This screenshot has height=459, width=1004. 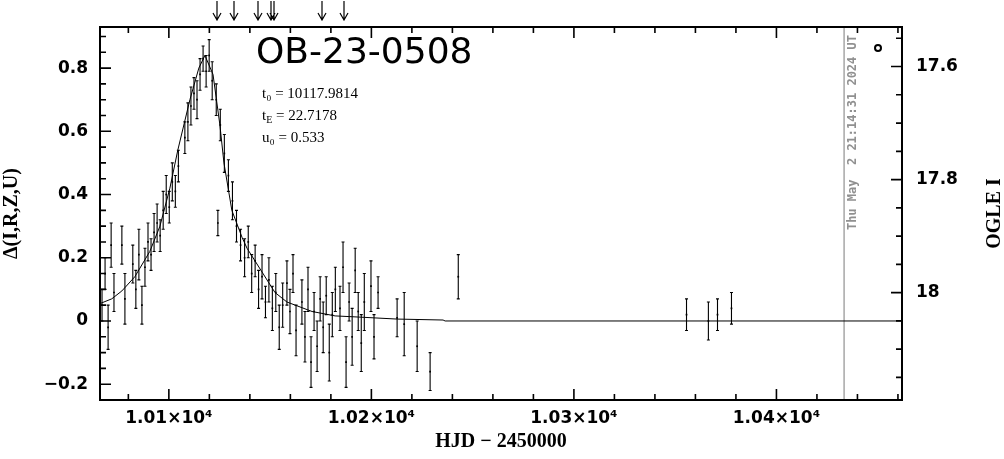 What do you see at coordinates (776, 416) in the screenshot?
I see `x-tick-label: 1.04×10⁴` at bounding box center [776, 416].